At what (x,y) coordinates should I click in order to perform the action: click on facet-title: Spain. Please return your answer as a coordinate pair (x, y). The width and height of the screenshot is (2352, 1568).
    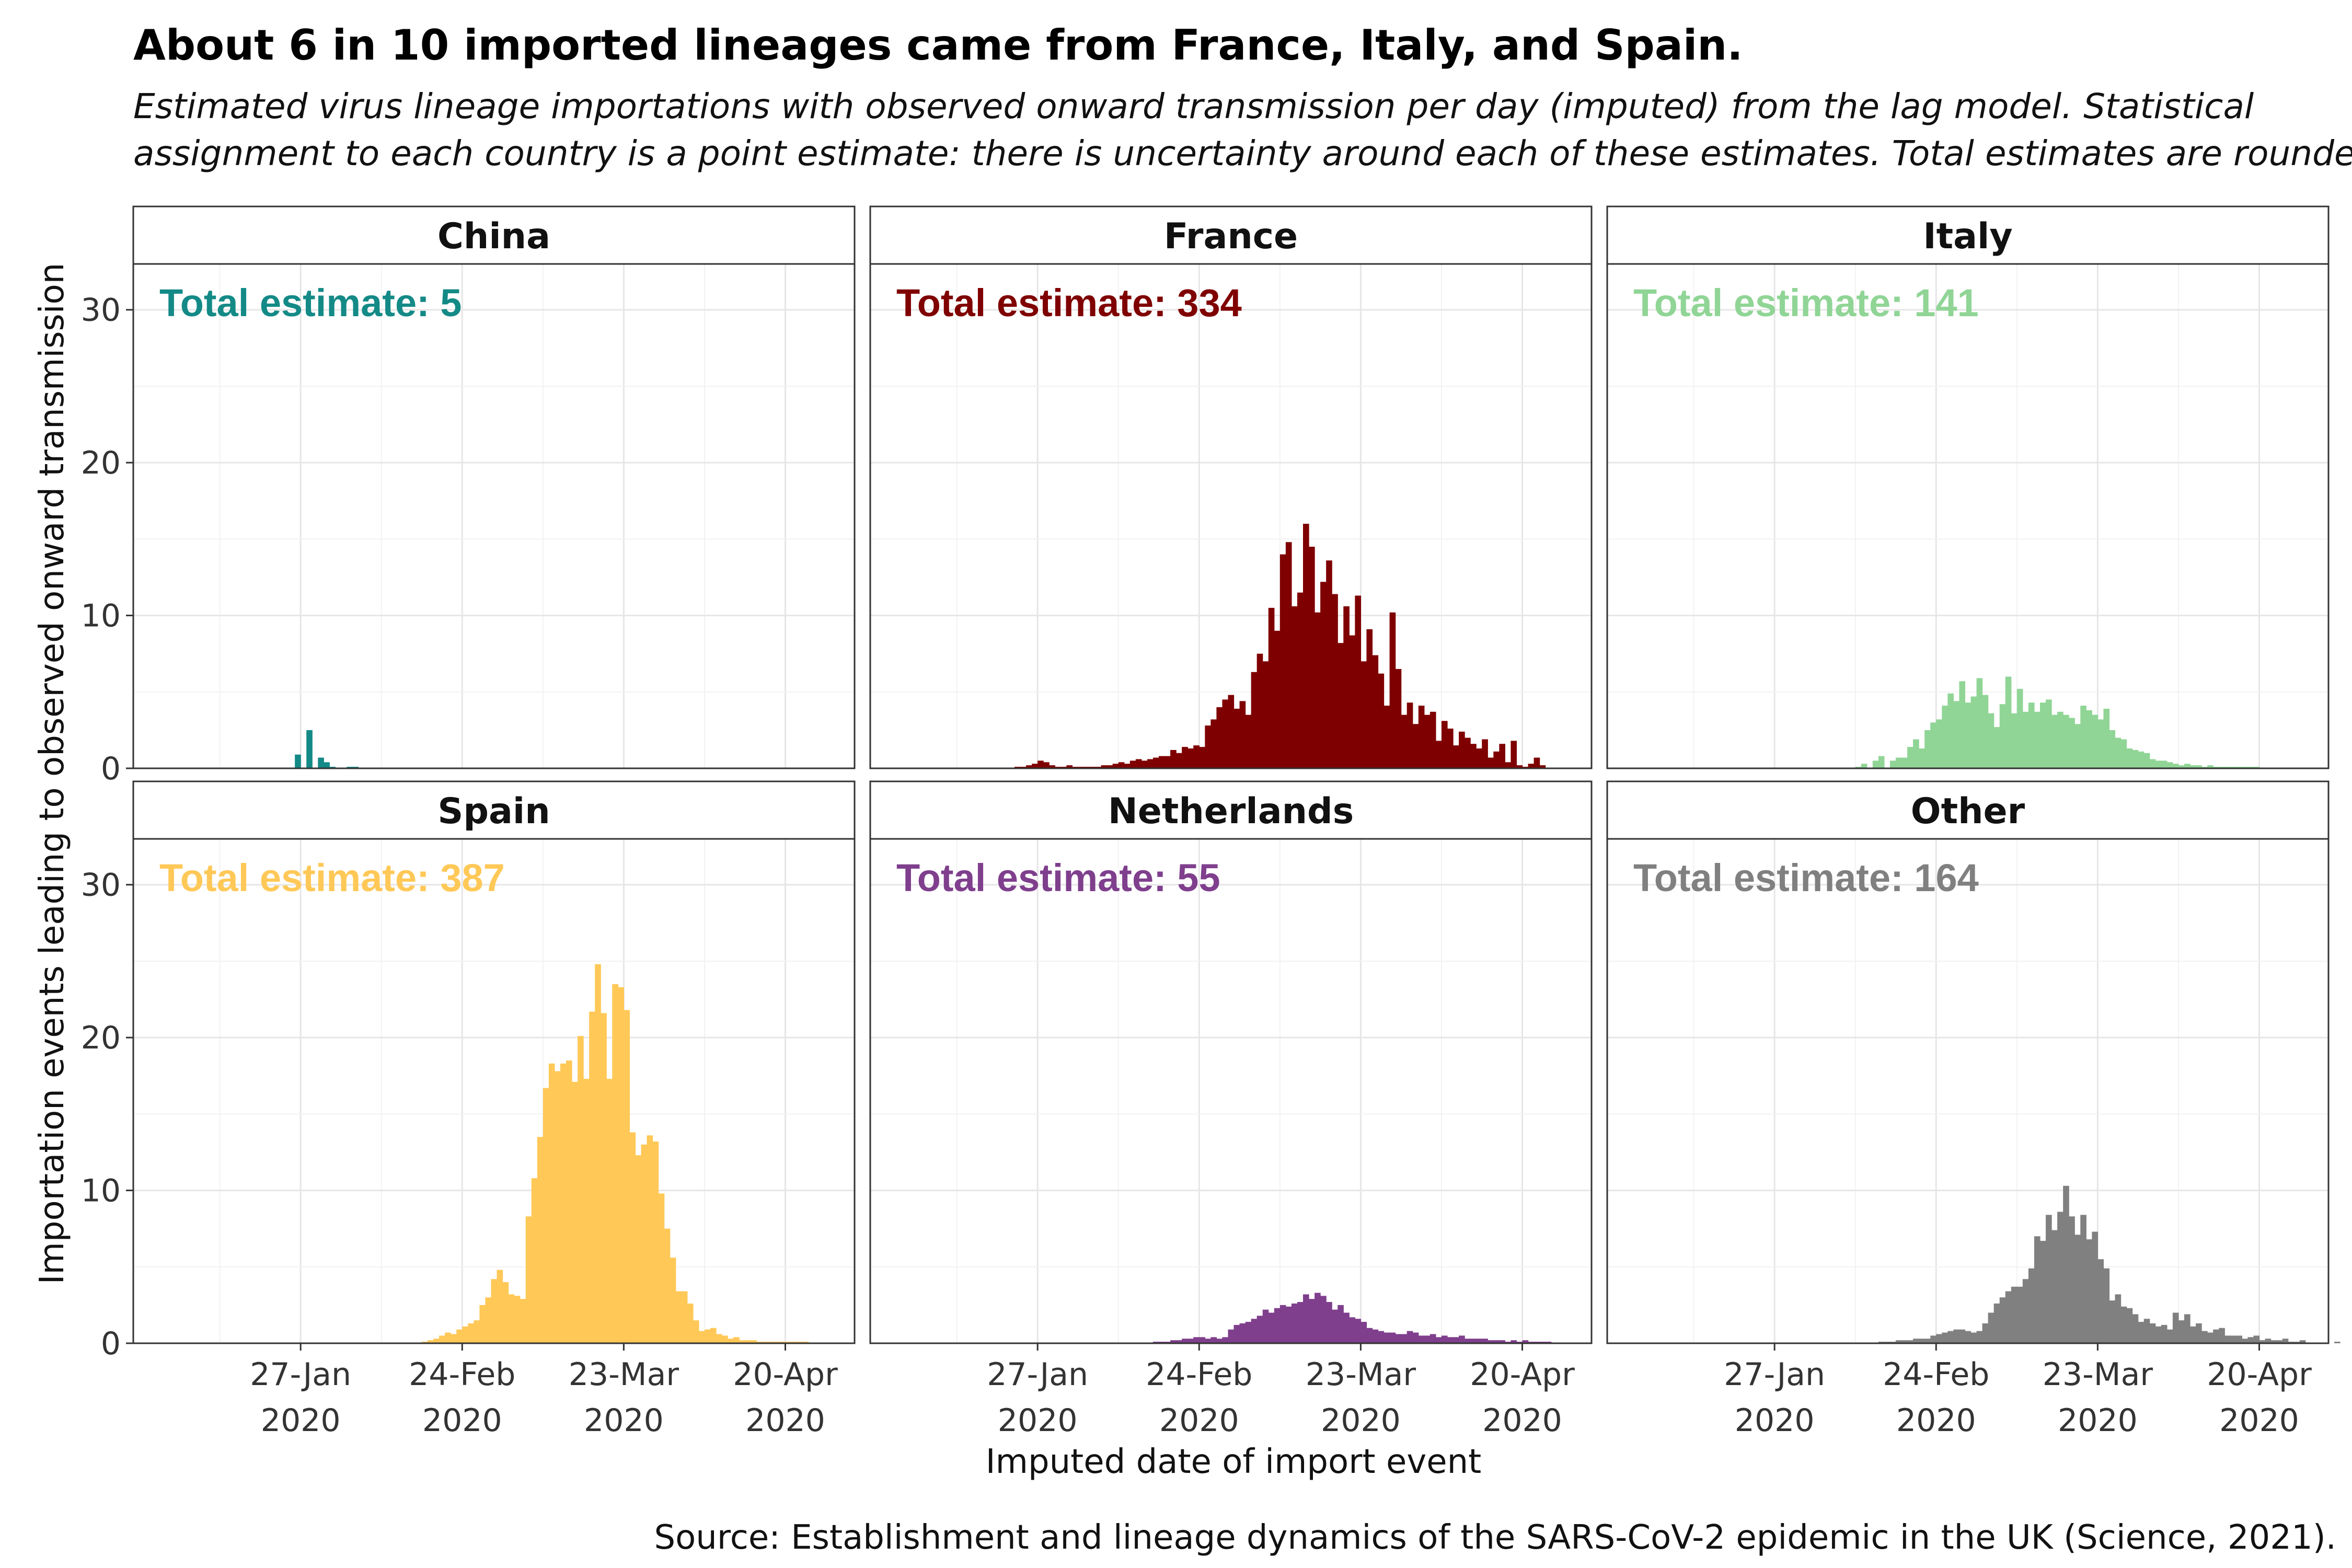
    Looking at the image, I should click on (493, 811).